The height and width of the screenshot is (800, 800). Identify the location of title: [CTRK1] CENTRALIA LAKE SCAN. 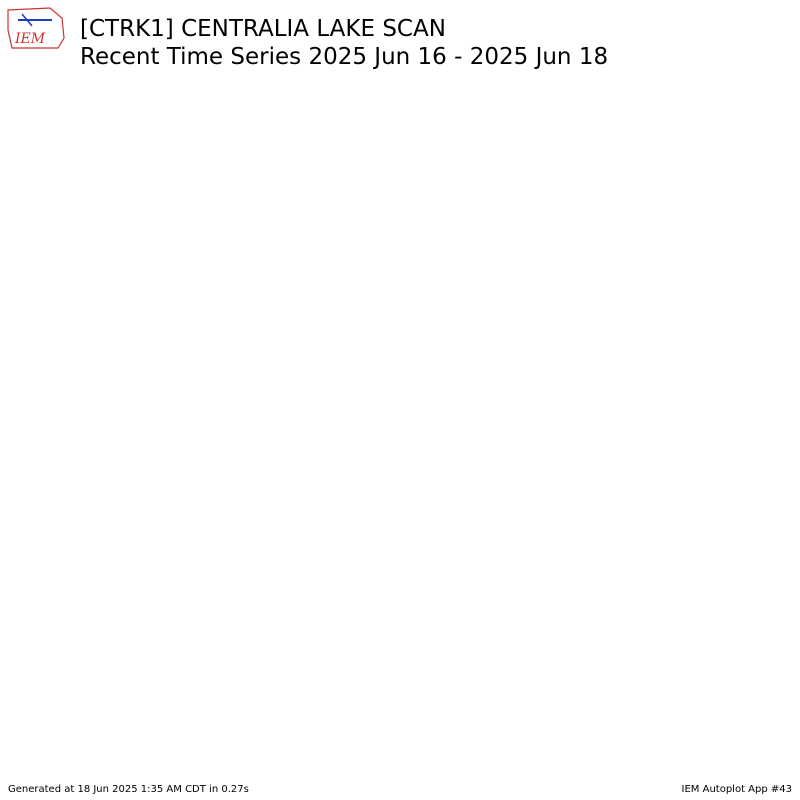
(263, 29).